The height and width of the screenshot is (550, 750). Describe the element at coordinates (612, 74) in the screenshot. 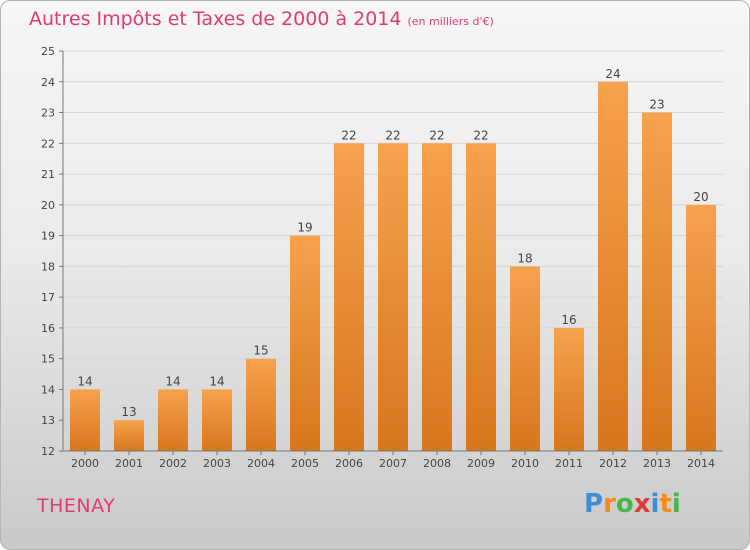

I see `data-label: 24` at that location.